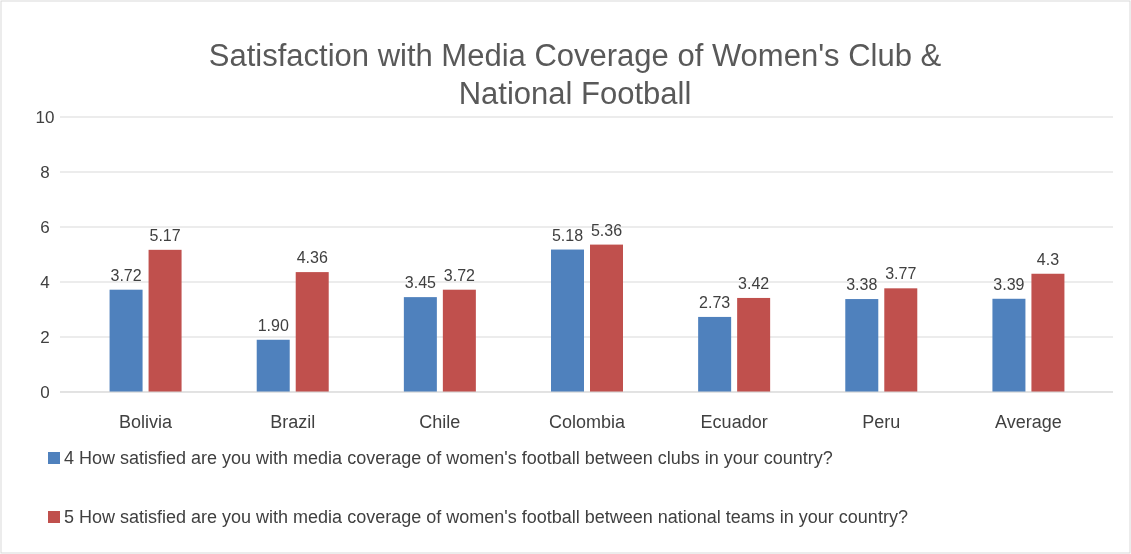 This screenshot has height=554, width=1131. I want to click on data-label: 5.36, so click(606, 230).